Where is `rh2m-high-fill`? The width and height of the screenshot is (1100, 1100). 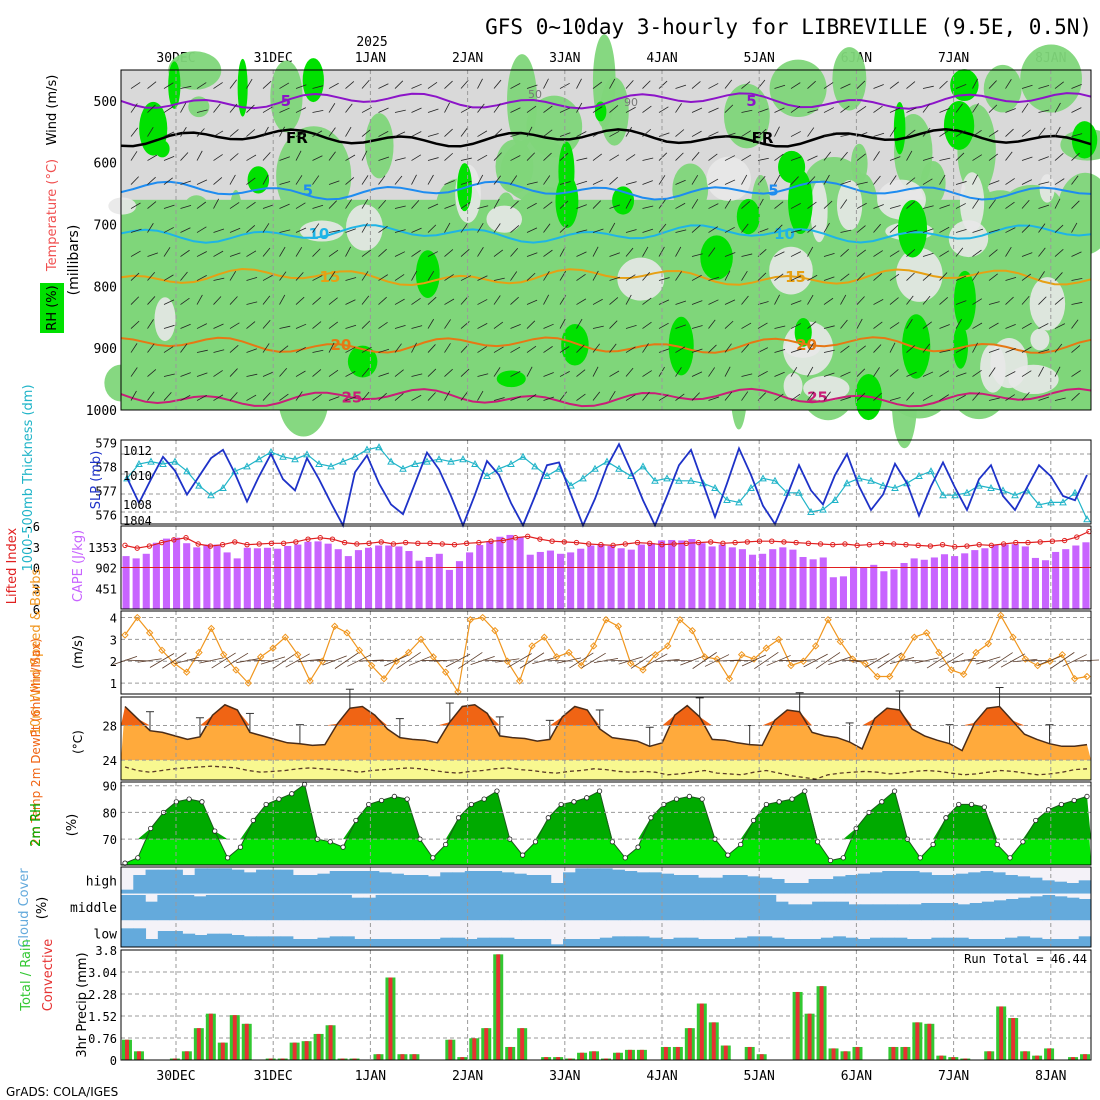
rh2m-high-fill is located at coordinates (606, 812).